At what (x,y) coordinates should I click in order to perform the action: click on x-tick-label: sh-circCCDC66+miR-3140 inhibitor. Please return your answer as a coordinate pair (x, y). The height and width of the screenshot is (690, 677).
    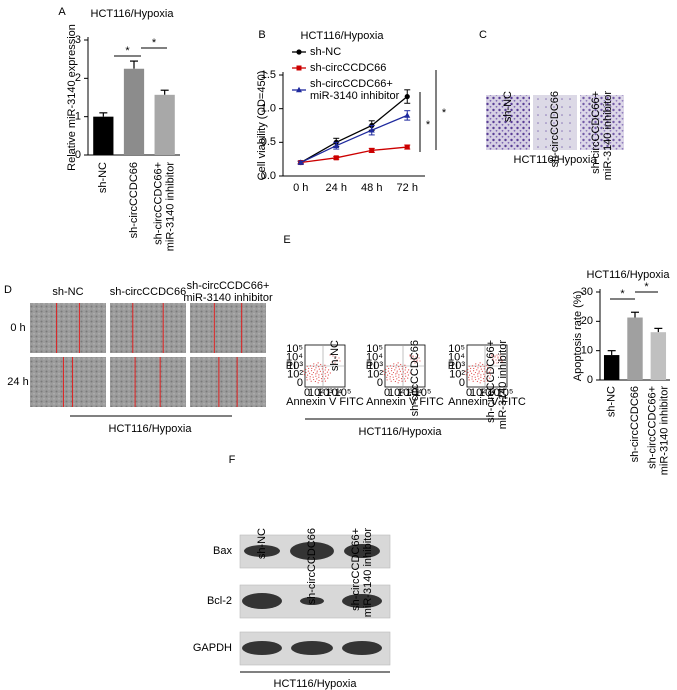
    Looking at the image, I should click on (165, 207).